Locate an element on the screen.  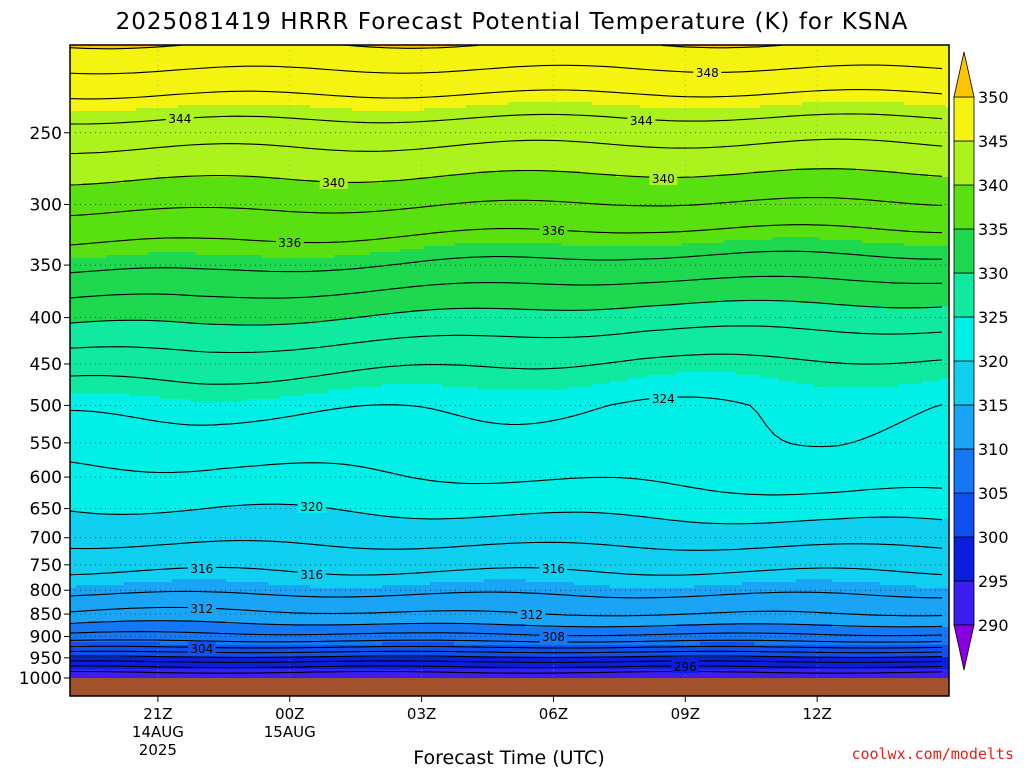
colorbar-extend-bottom is located at coordinates (964, 647).